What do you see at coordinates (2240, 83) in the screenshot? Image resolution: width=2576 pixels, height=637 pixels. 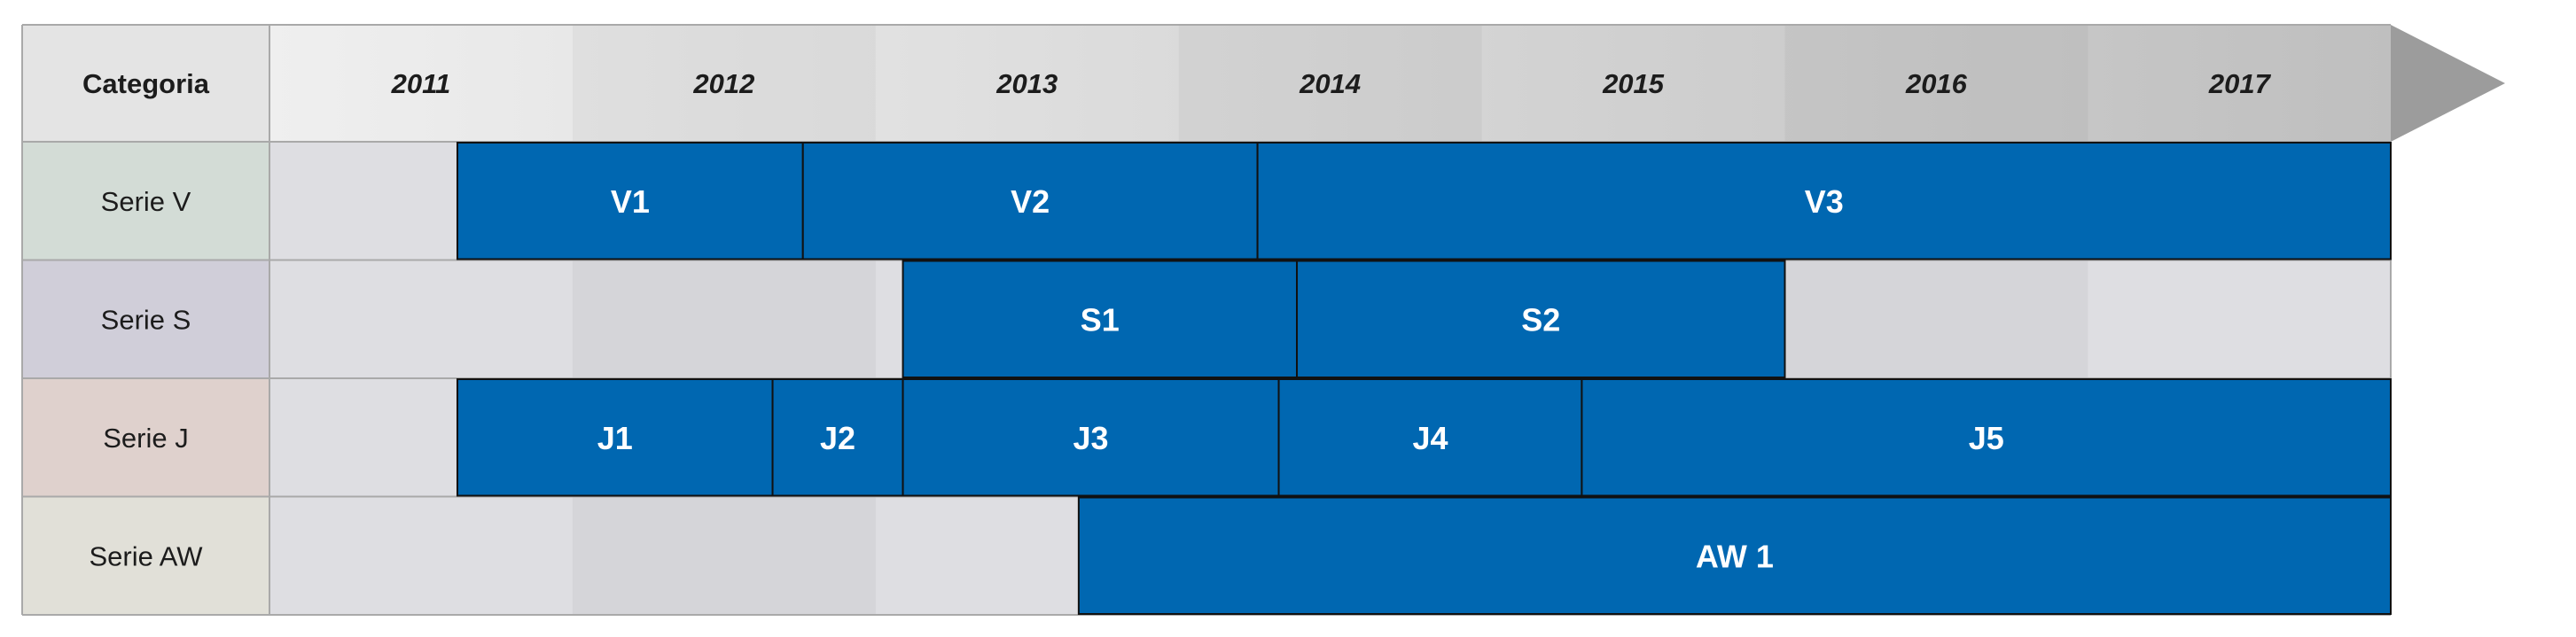 I see `year-label: 2017` at bounding box center [2240, 83].